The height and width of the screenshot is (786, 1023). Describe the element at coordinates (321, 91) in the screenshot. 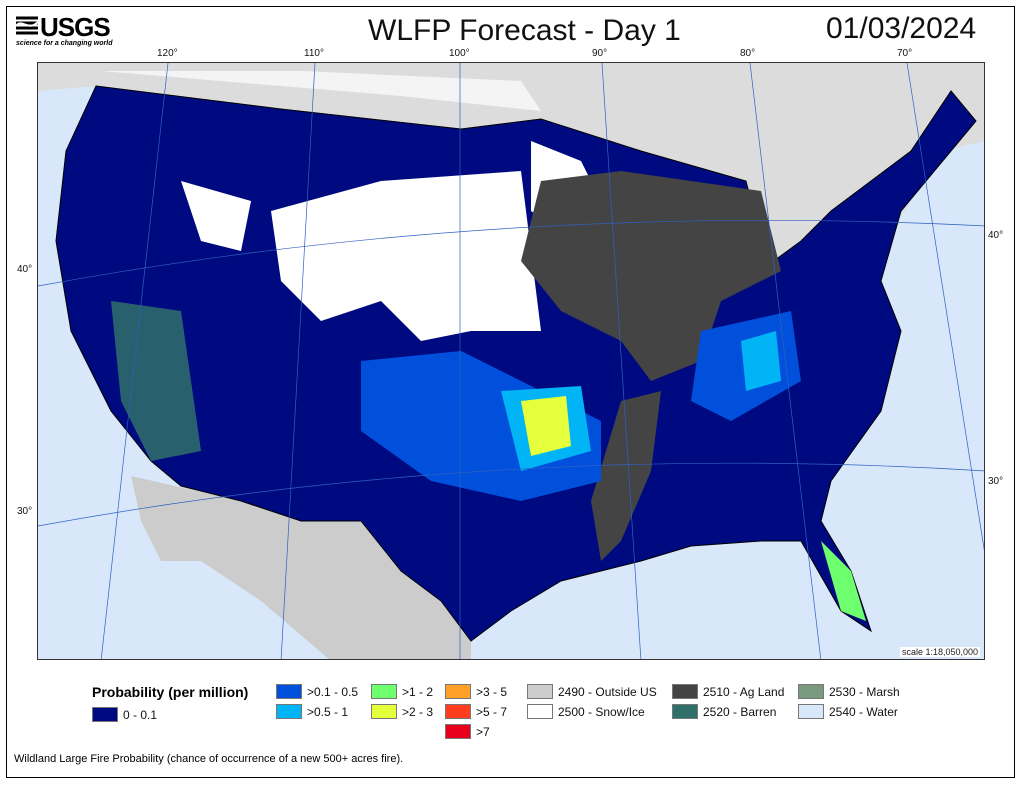

I see `canada-snow` at that location.